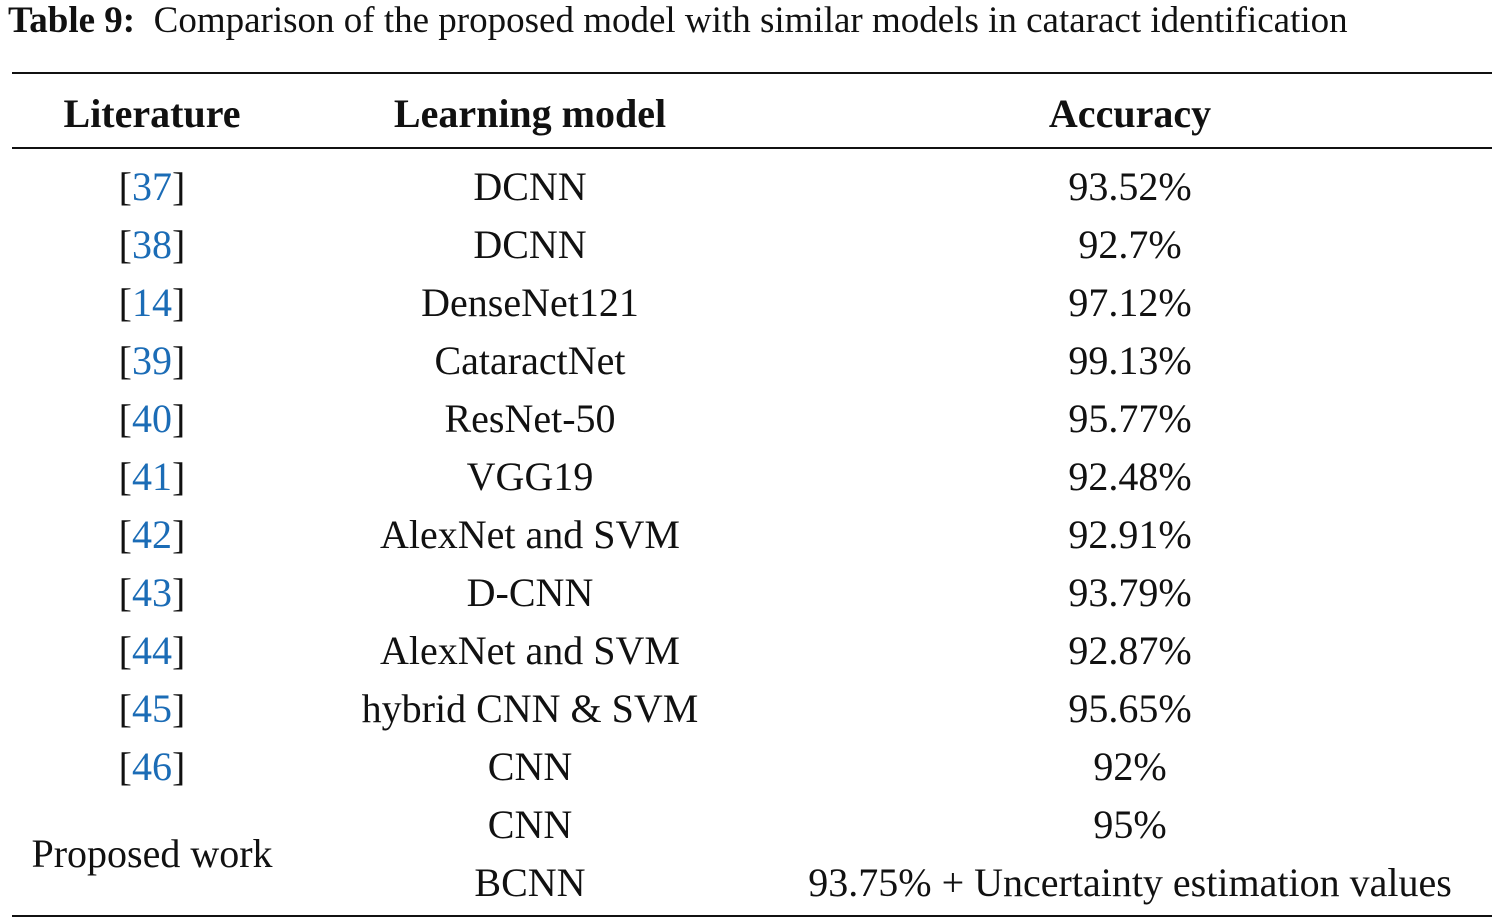 Image resolution: width=1503 pixels, height=922 pixels. I want to click on model-cell: DenseNet121, so click(530, 302).